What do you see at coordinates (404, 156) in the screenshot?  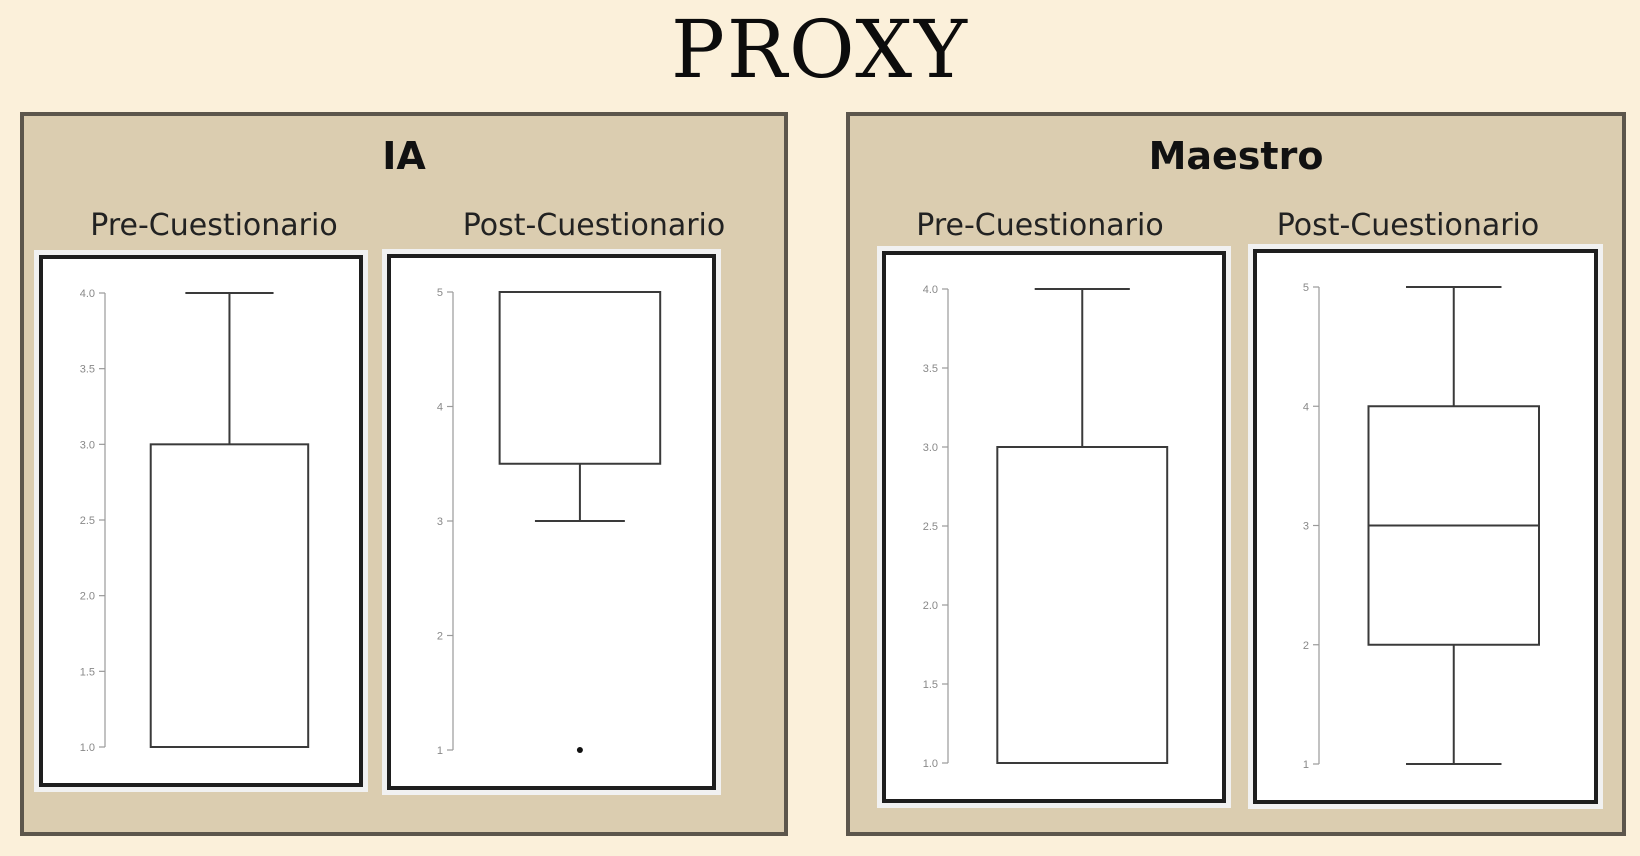 I see `panel-title-ia: IA` at bounding box center [404, 156].